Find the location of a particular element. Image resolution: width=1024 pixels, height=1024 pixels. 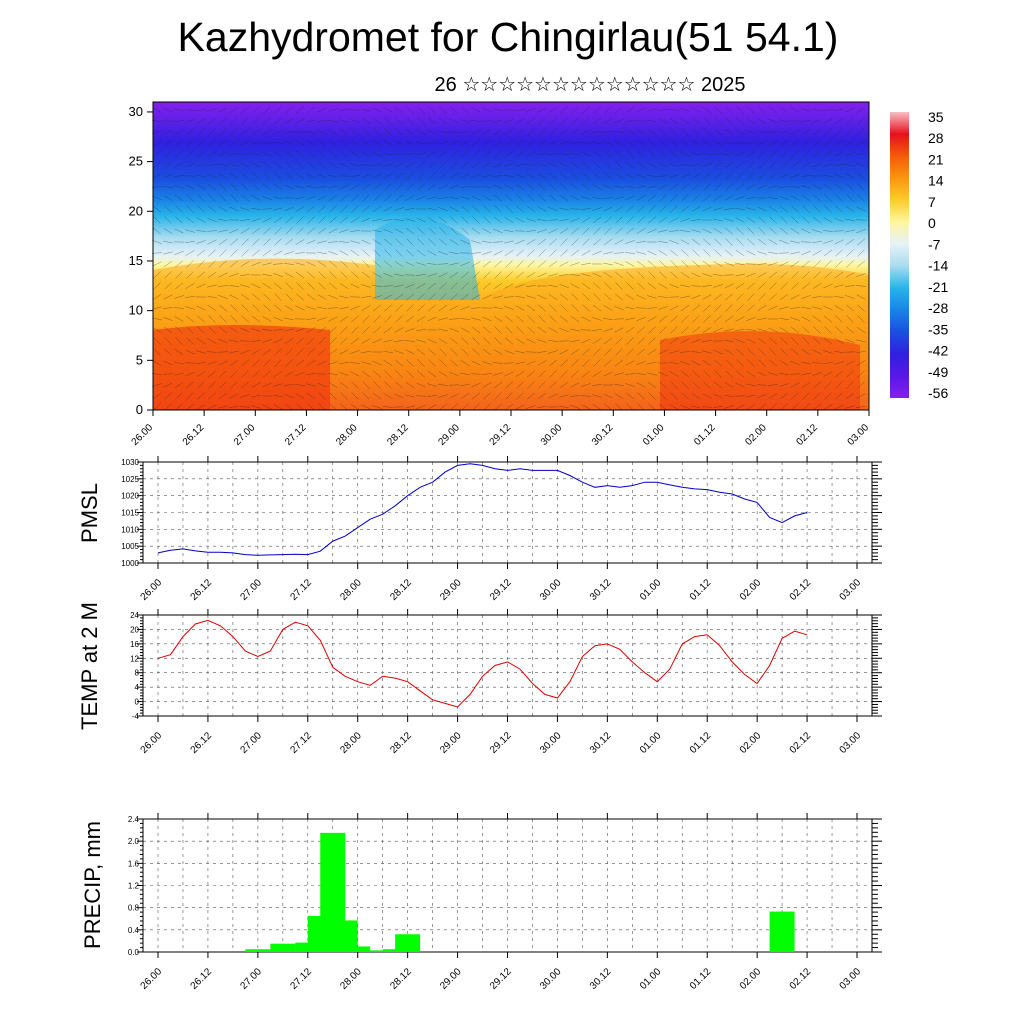

y-tick-label: 1000 is located at coordinates (130, 563).